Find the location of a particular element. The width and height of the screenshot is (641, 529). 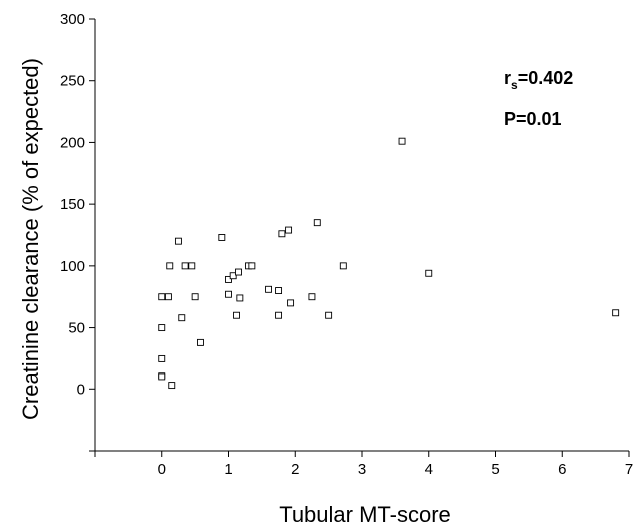

y-tick-label: 100 is located at coordinates (72, 266).